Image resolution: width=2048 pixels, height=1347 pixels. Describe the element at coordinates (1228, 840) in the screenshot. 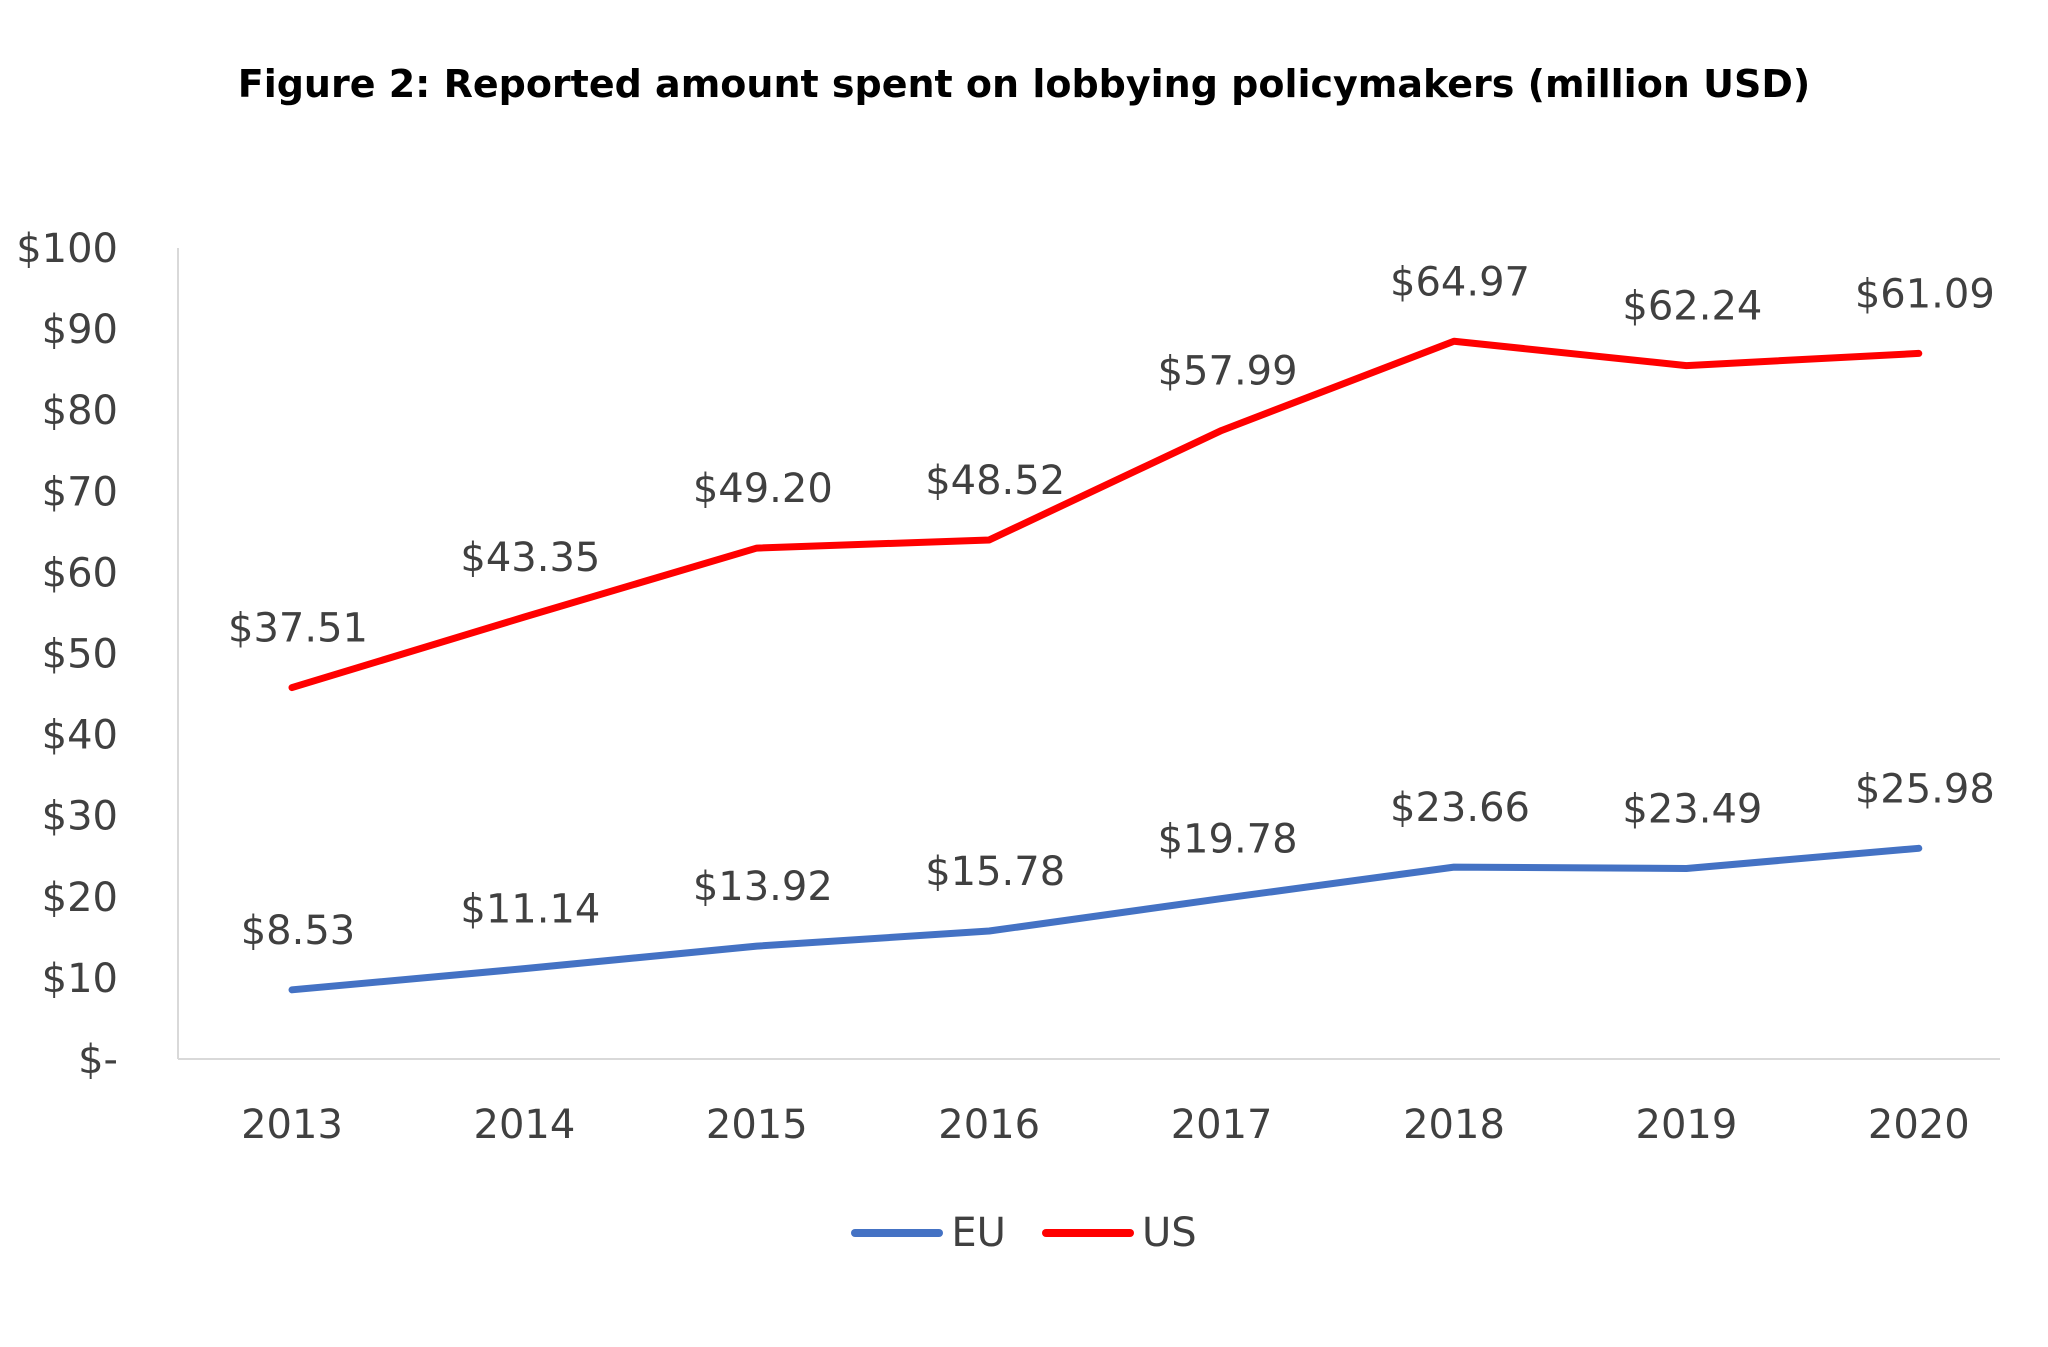

I see `data-label-eu: $19.78` at that location.